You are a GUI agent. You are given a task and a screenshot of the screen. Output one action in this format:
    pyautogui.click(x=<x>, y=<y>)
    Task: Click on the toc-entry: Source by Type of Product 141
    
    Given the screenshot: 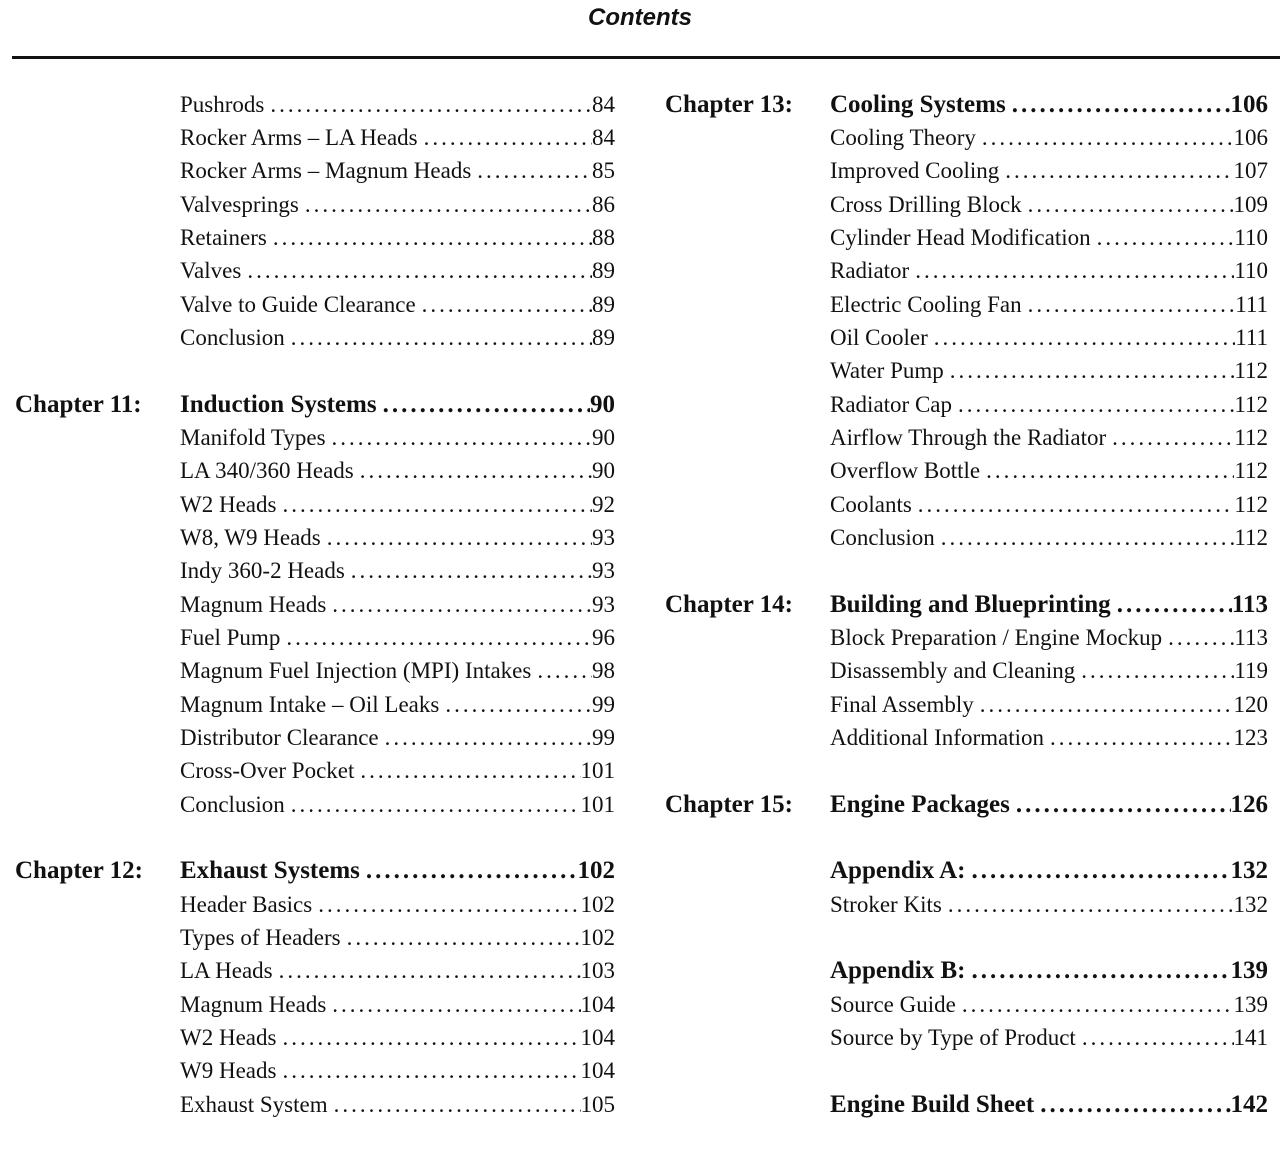 What is the action you would take?
    pyautogui.click(x=966, y=1037)
    